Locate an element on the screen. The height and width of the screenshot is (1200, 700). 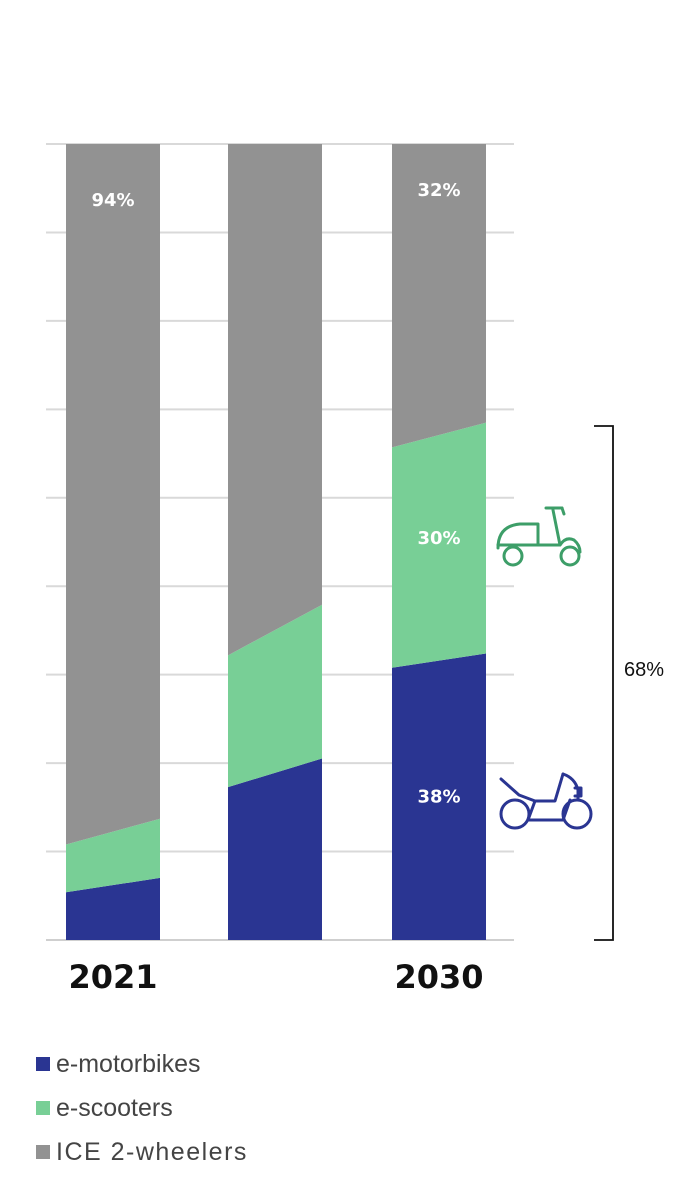
x-axis-labels: 2021 2030 is located at coordinates (275, 977).